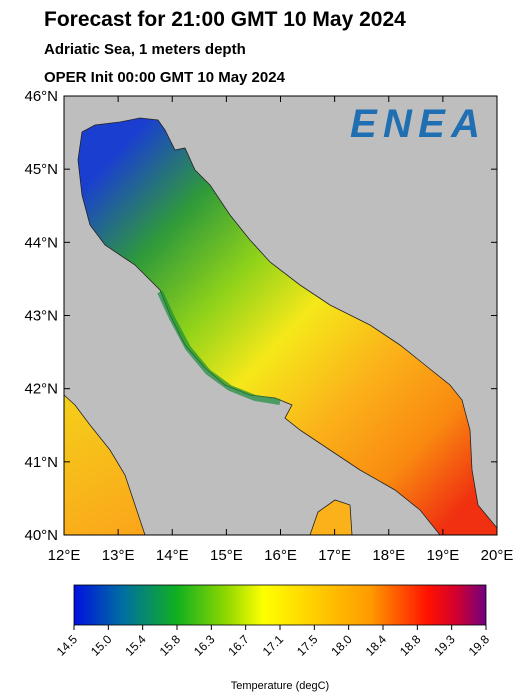  I want to click on colorbar-label: 17.1, so click(273, 645).